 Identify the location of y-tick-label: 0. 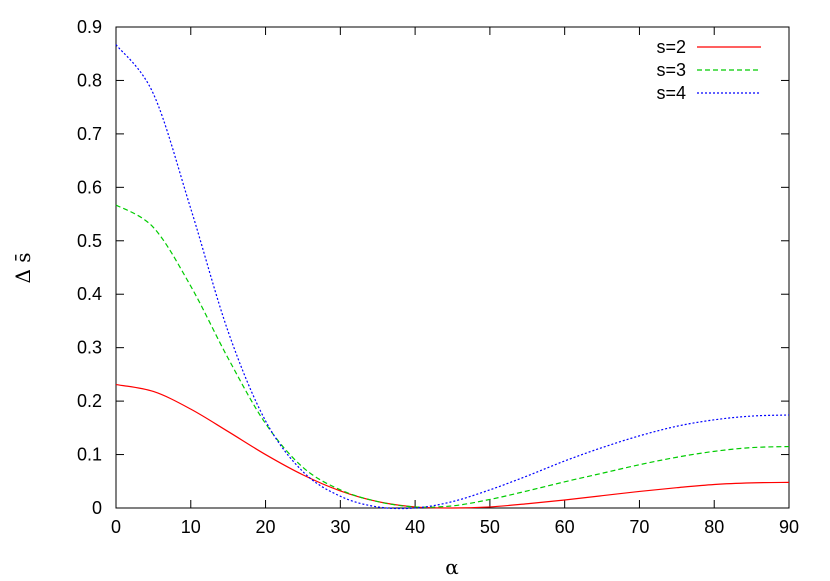
(97, 508).